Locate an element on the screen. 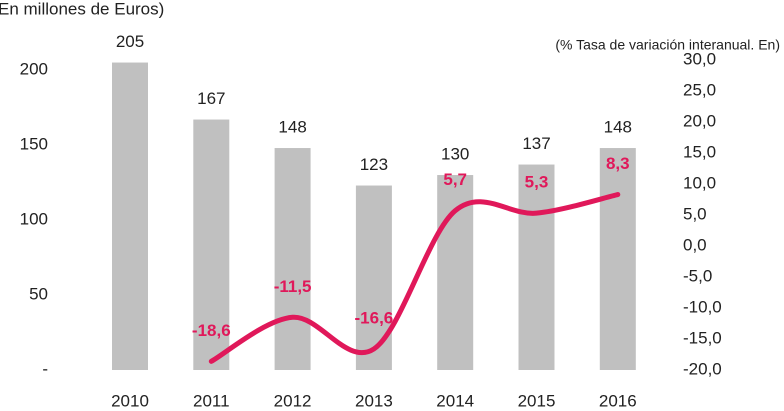 The height and width of the screenshot is (411, 784). point-label: 5,3 is located at coordinates (537, 182).